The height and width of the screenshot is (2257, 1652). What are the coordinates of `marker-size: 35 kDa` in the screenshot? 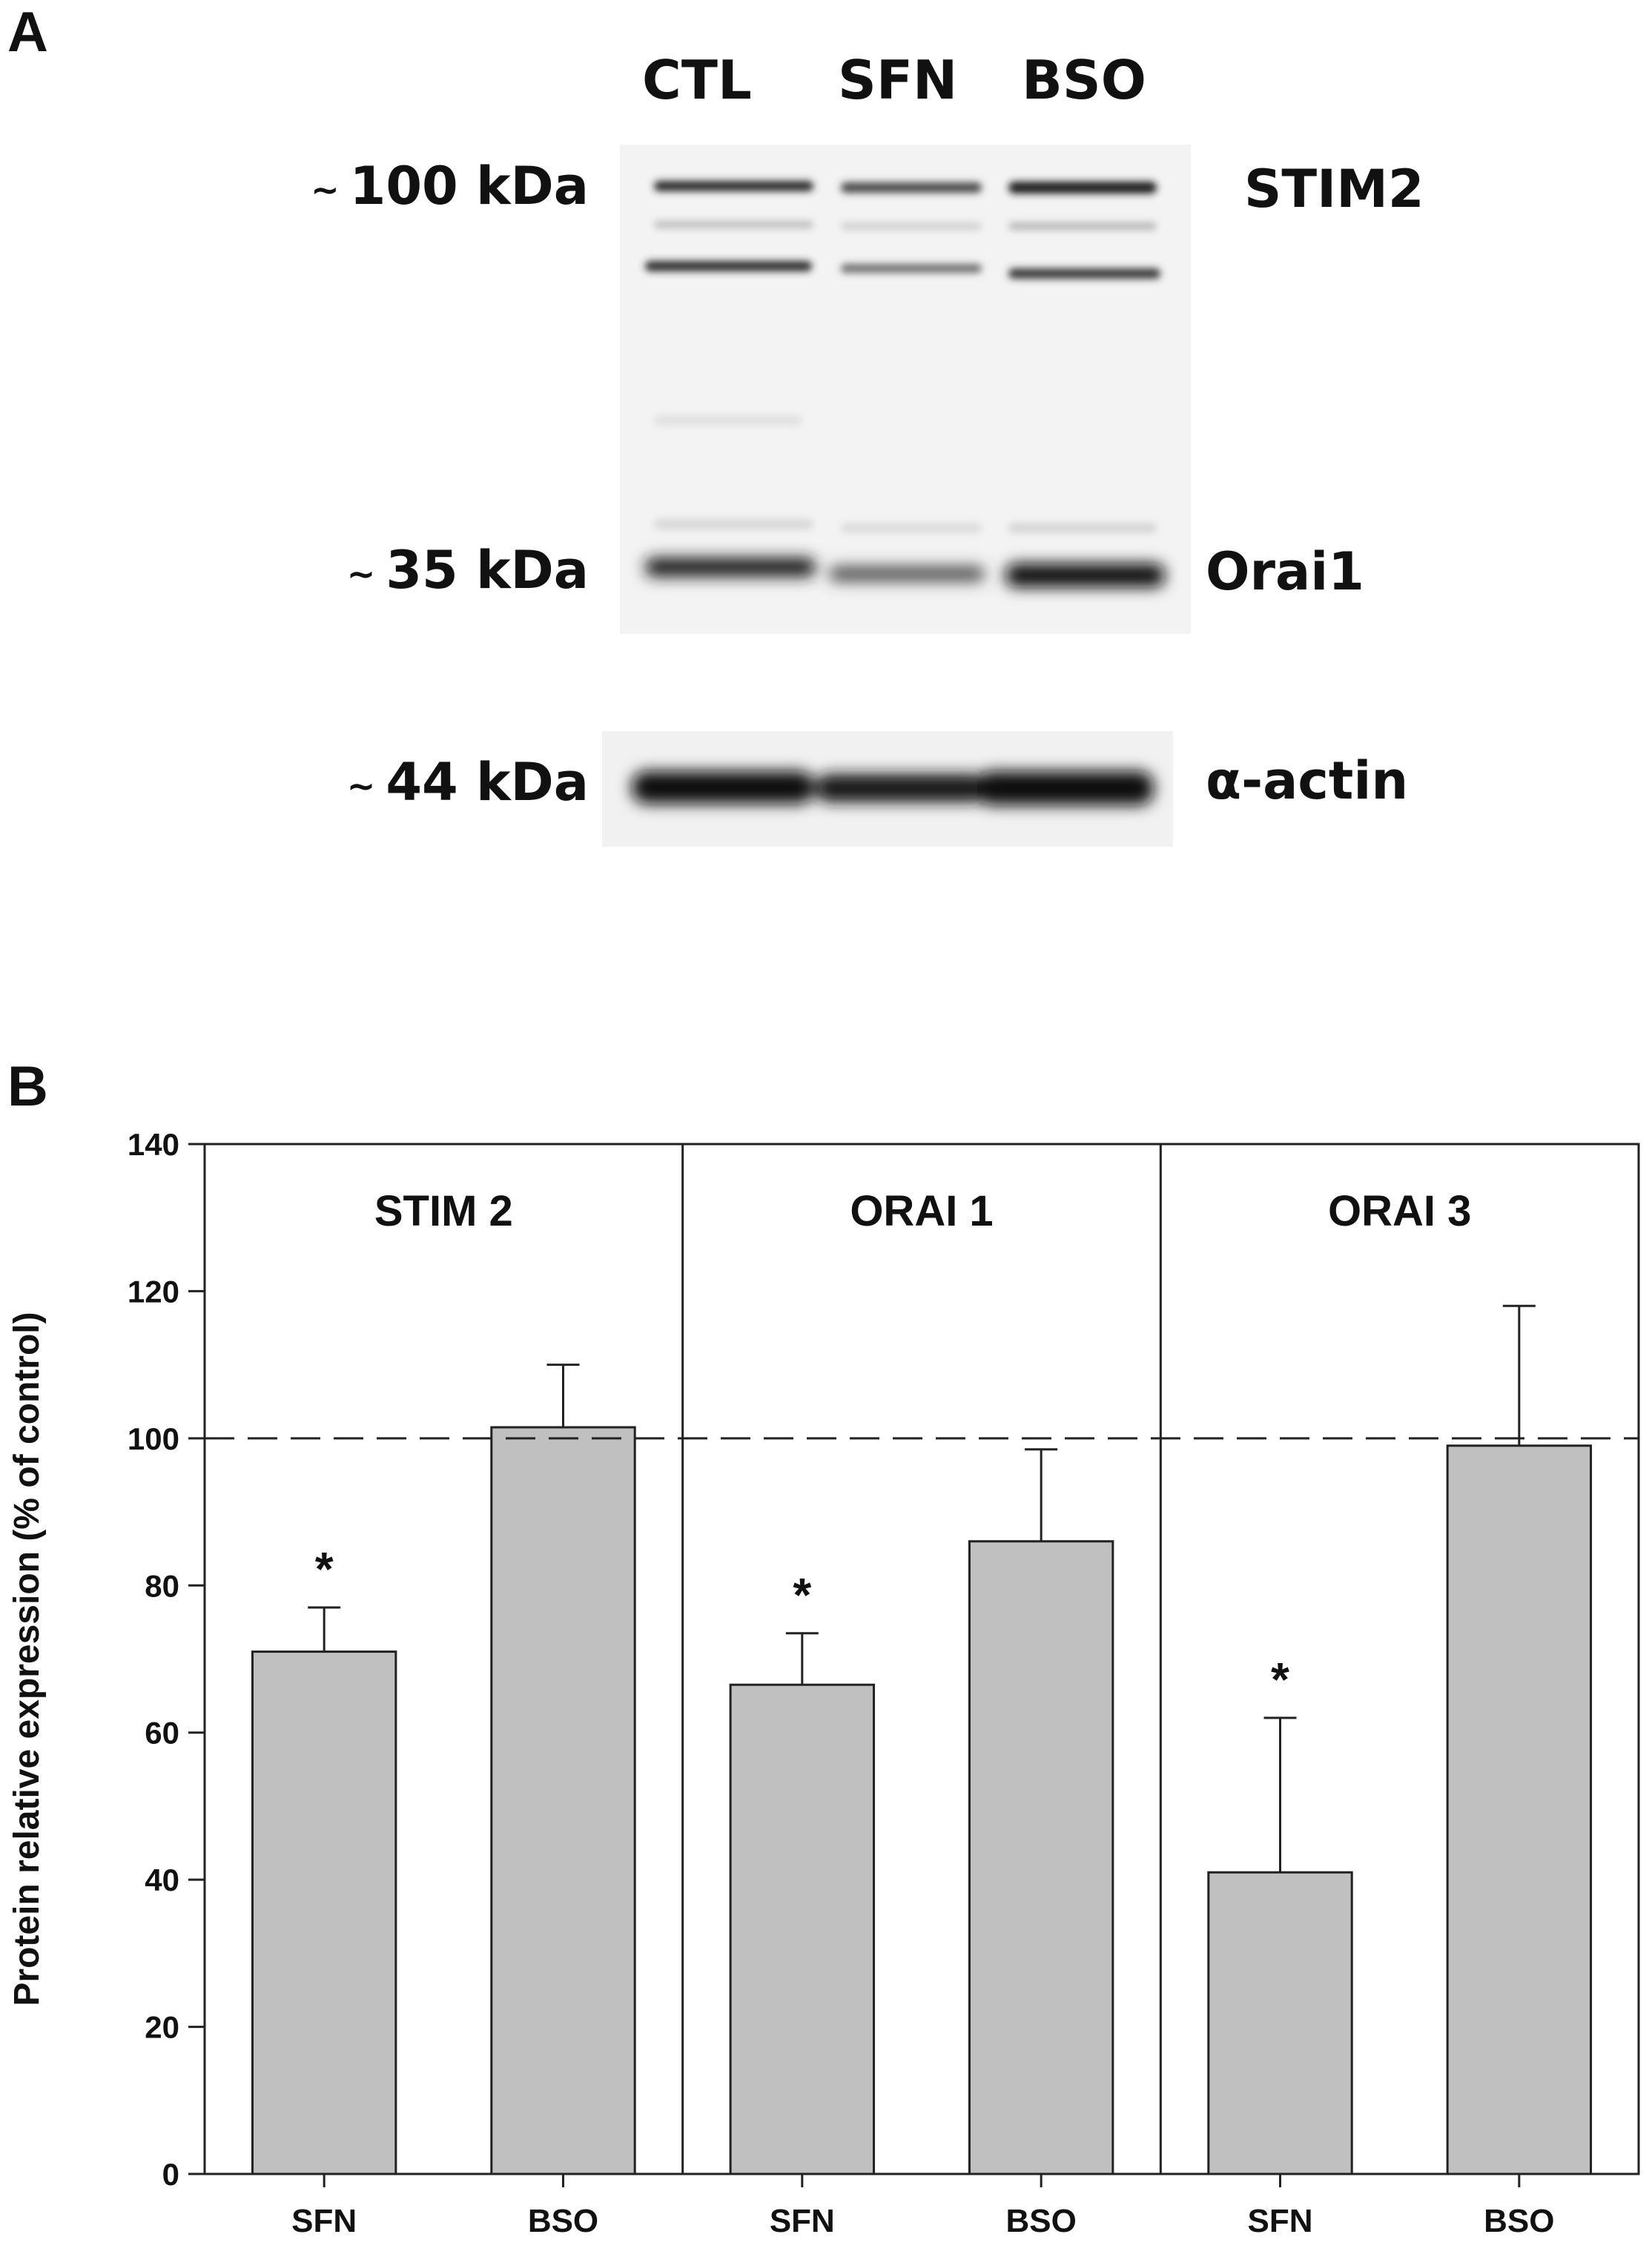 It's located at (487, 570).